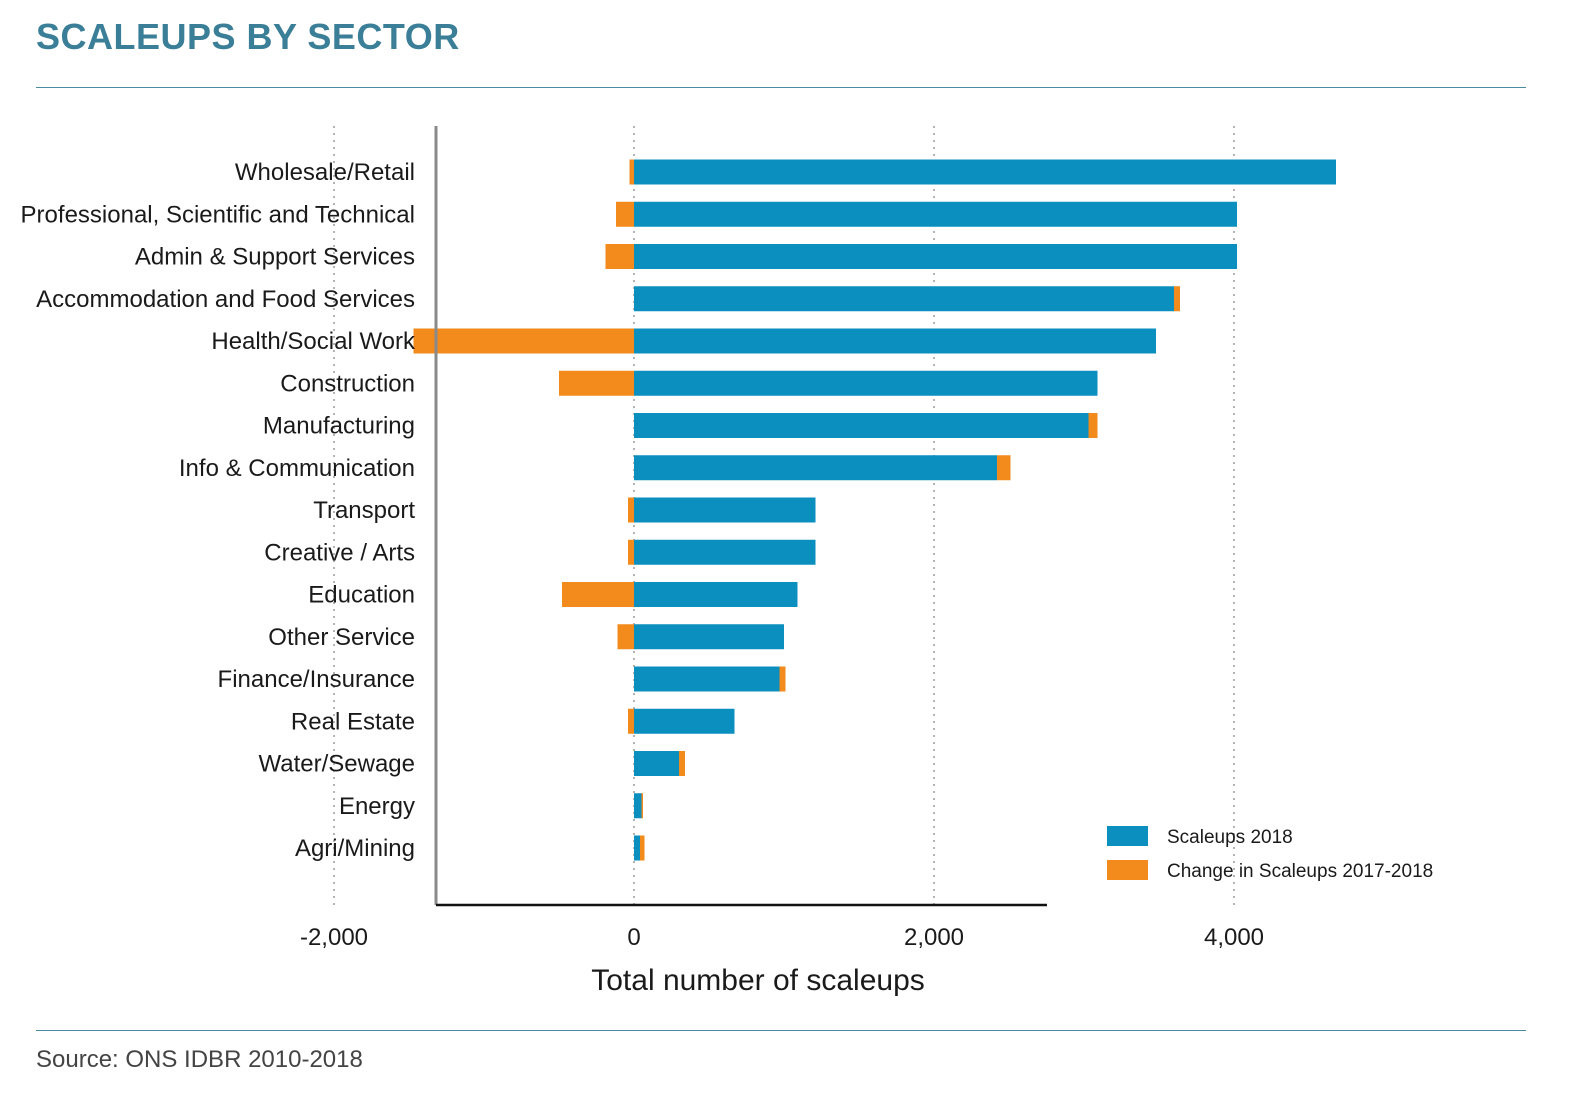 Image resolution: width=1569 pixels, height=1103 pixels. I want to click on source-note: Source: ONS IDBR 2010-2018, so click(199, 1059).